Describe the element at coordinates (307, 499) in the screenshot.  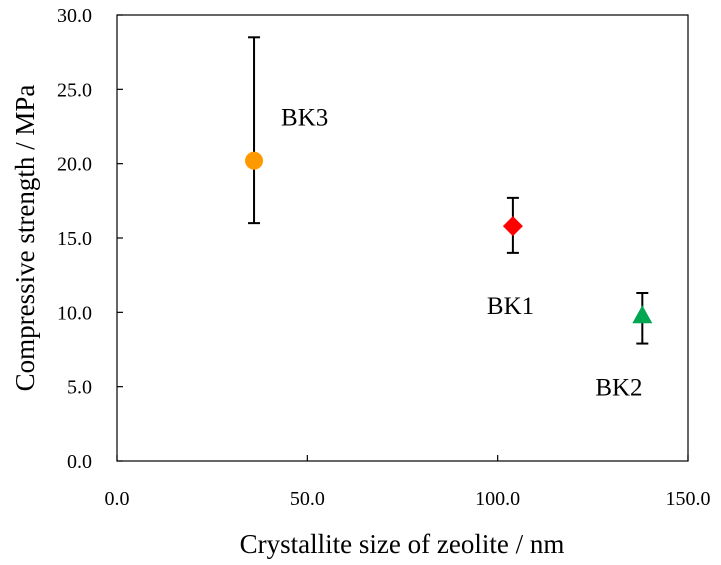
I see `x-tick-label: 50.0` at that location.